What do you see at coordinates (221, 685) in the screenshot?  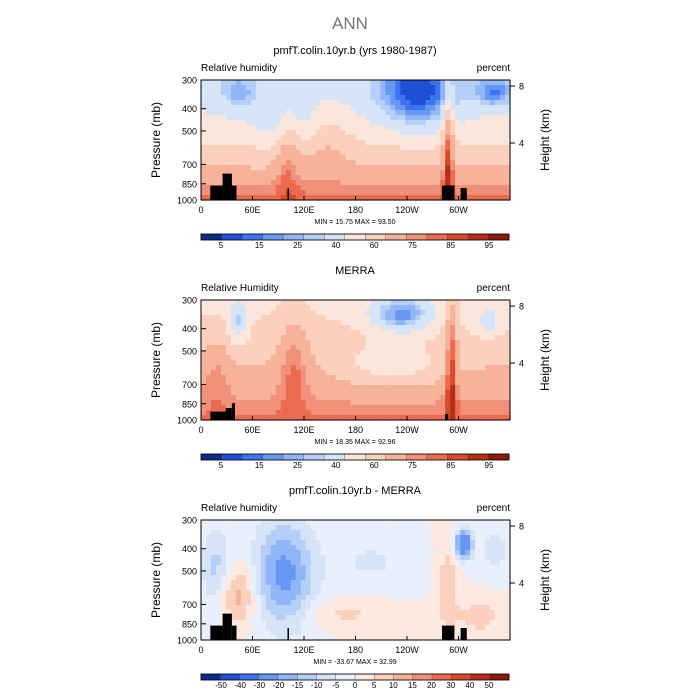 I see `colorbar-label: -50` at bounding box center [221, 685].